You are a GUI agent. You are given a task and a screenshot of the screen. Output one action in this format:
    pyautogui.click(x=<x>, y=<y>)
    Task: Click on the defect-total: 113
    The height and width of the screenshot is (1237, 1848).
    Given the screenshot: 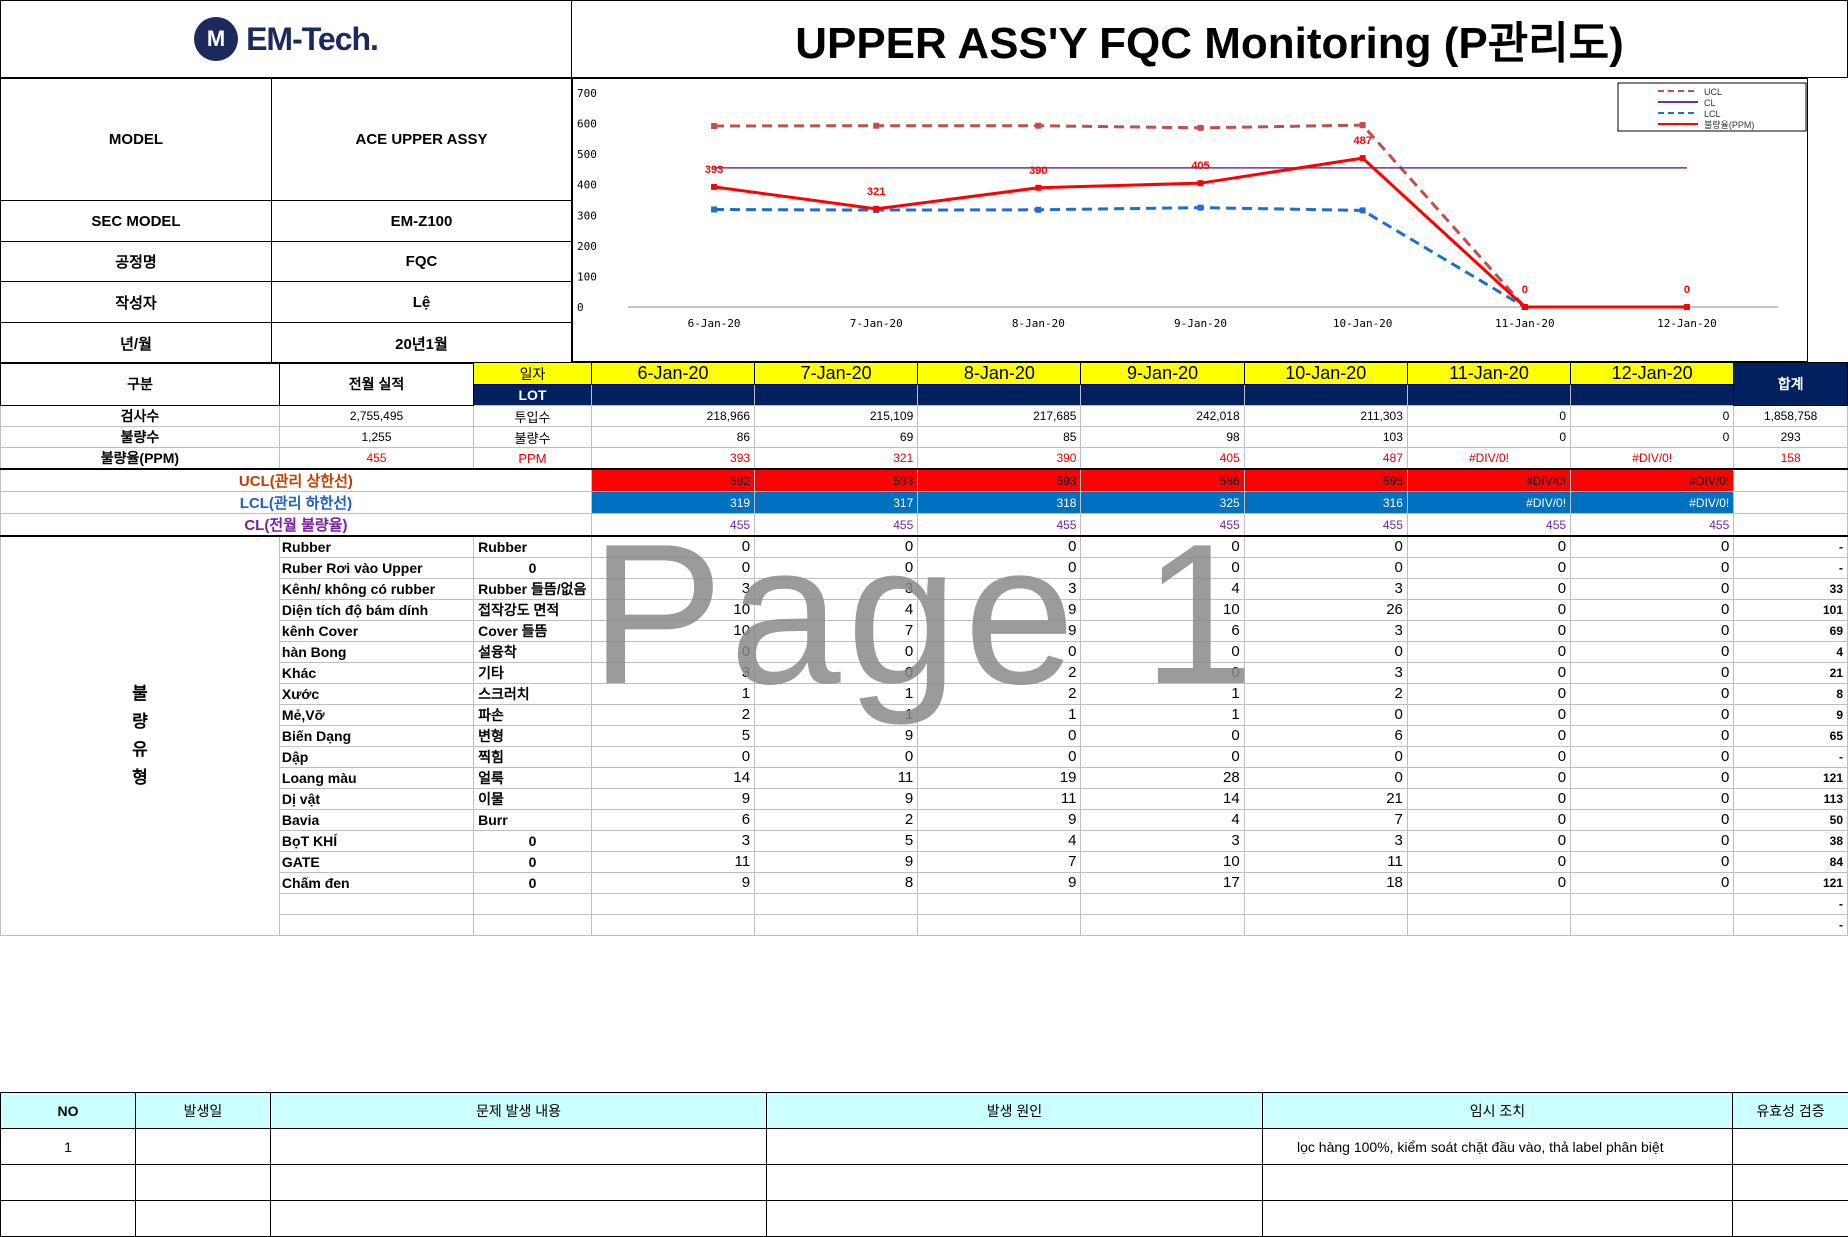 What is the action you would take?
    pyautogui.click(x=1791, y=798)
    